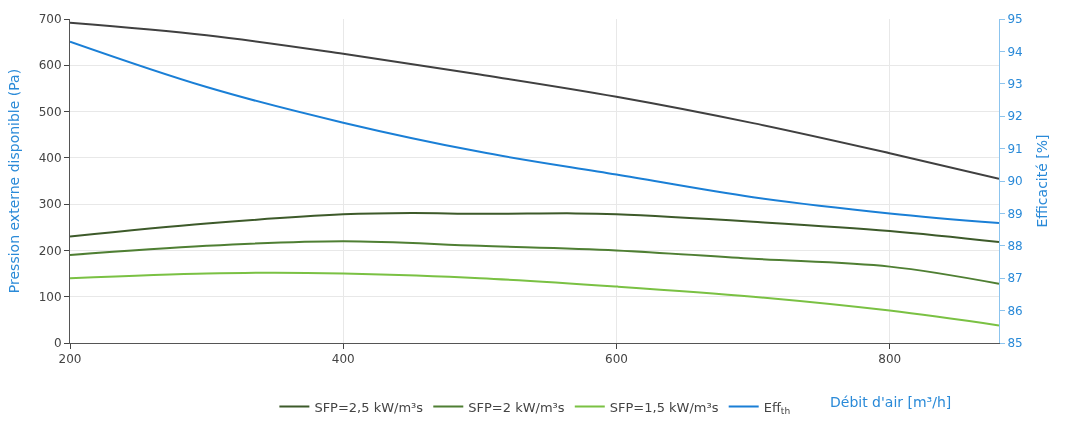  Describe the element at coordinates (1015, 181) in the screenshot. I see `y2-tick-label: 90` at that location.